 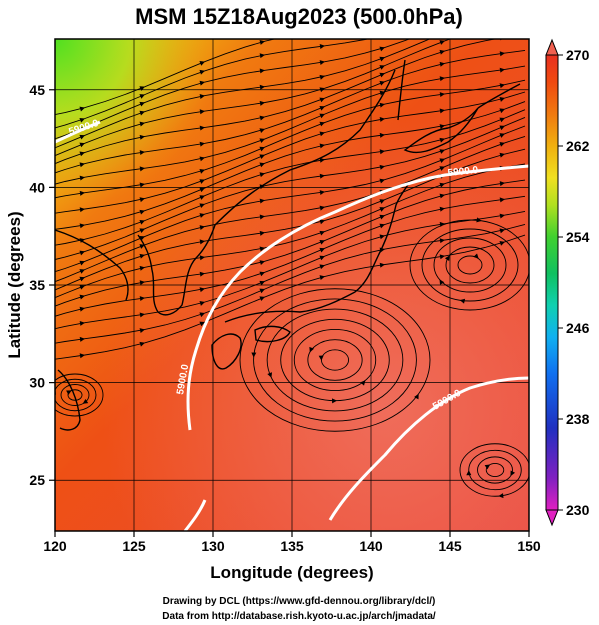 What do you see at coordinates (578, 55) in the screenshot?
I see `colorbar-tick-label: 270` at bounding box center [578, 55].